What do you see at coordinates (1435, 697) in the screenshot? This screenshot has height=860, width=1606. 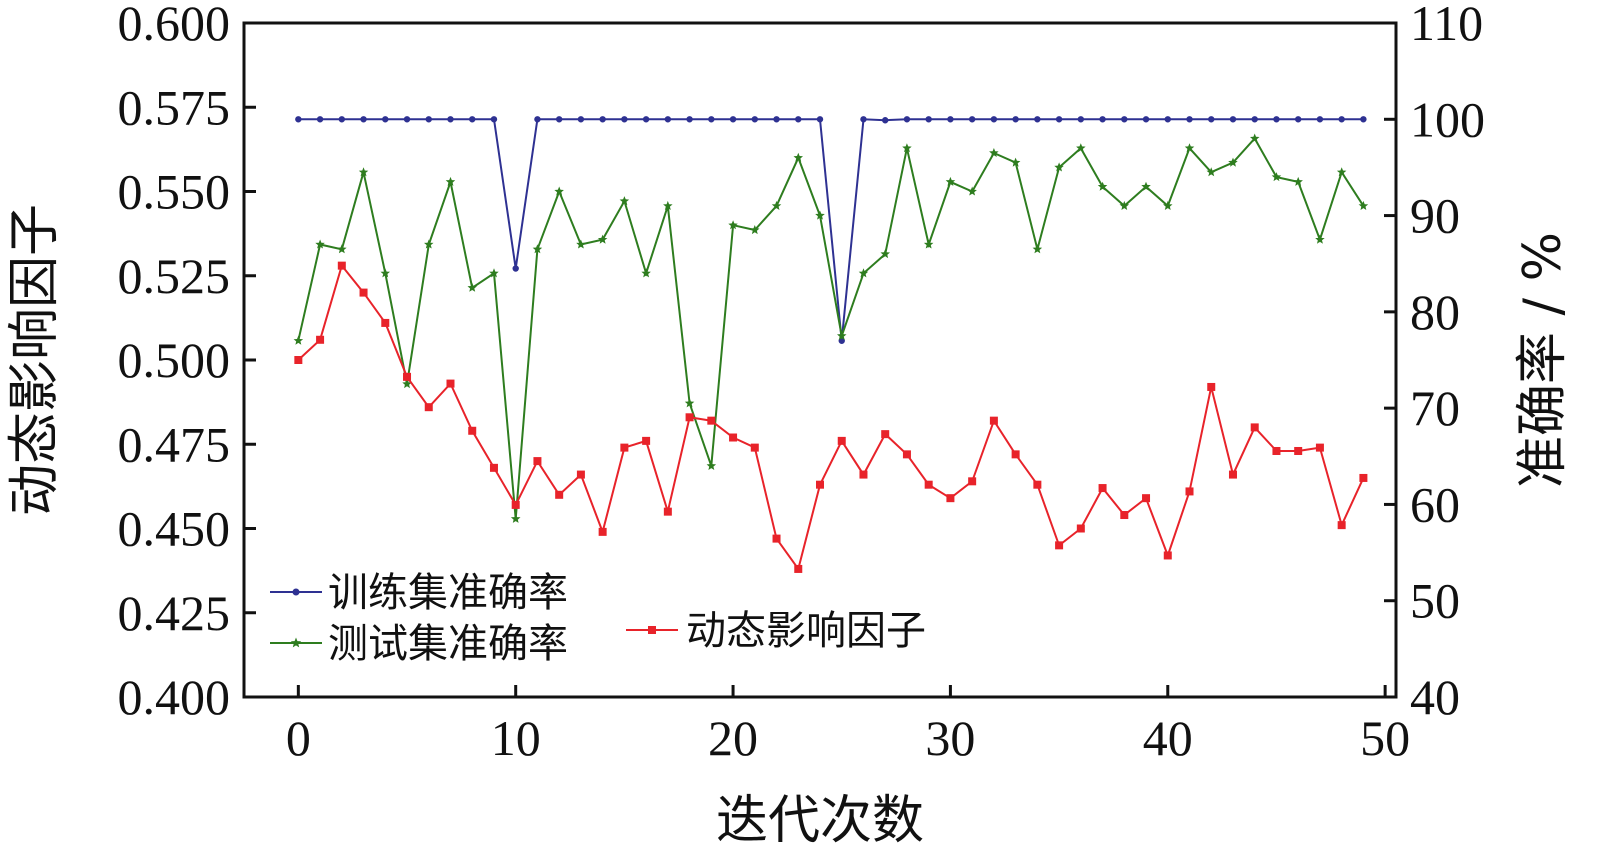 I see `right-y-tick-label: 40` at bounding box center [1435, 697].